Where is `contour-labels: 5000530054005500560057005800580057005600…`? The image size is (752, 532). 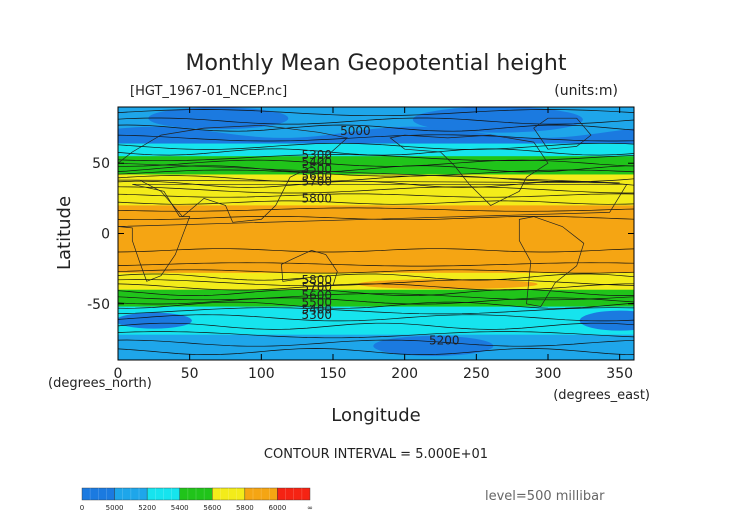 contour-labels: 5000530054005500560057005800580057005600… is located at coordinates (380, 235).